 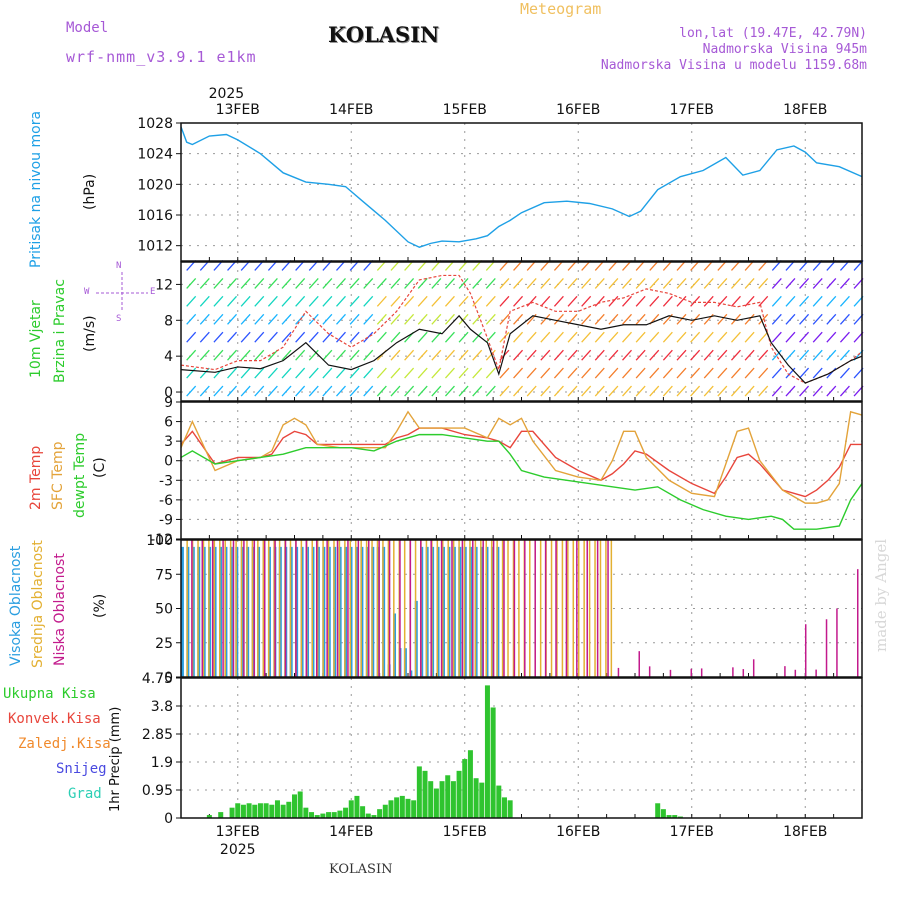 I want to click on precip-snow-label: Snijeg, so click(x=81, y=769).